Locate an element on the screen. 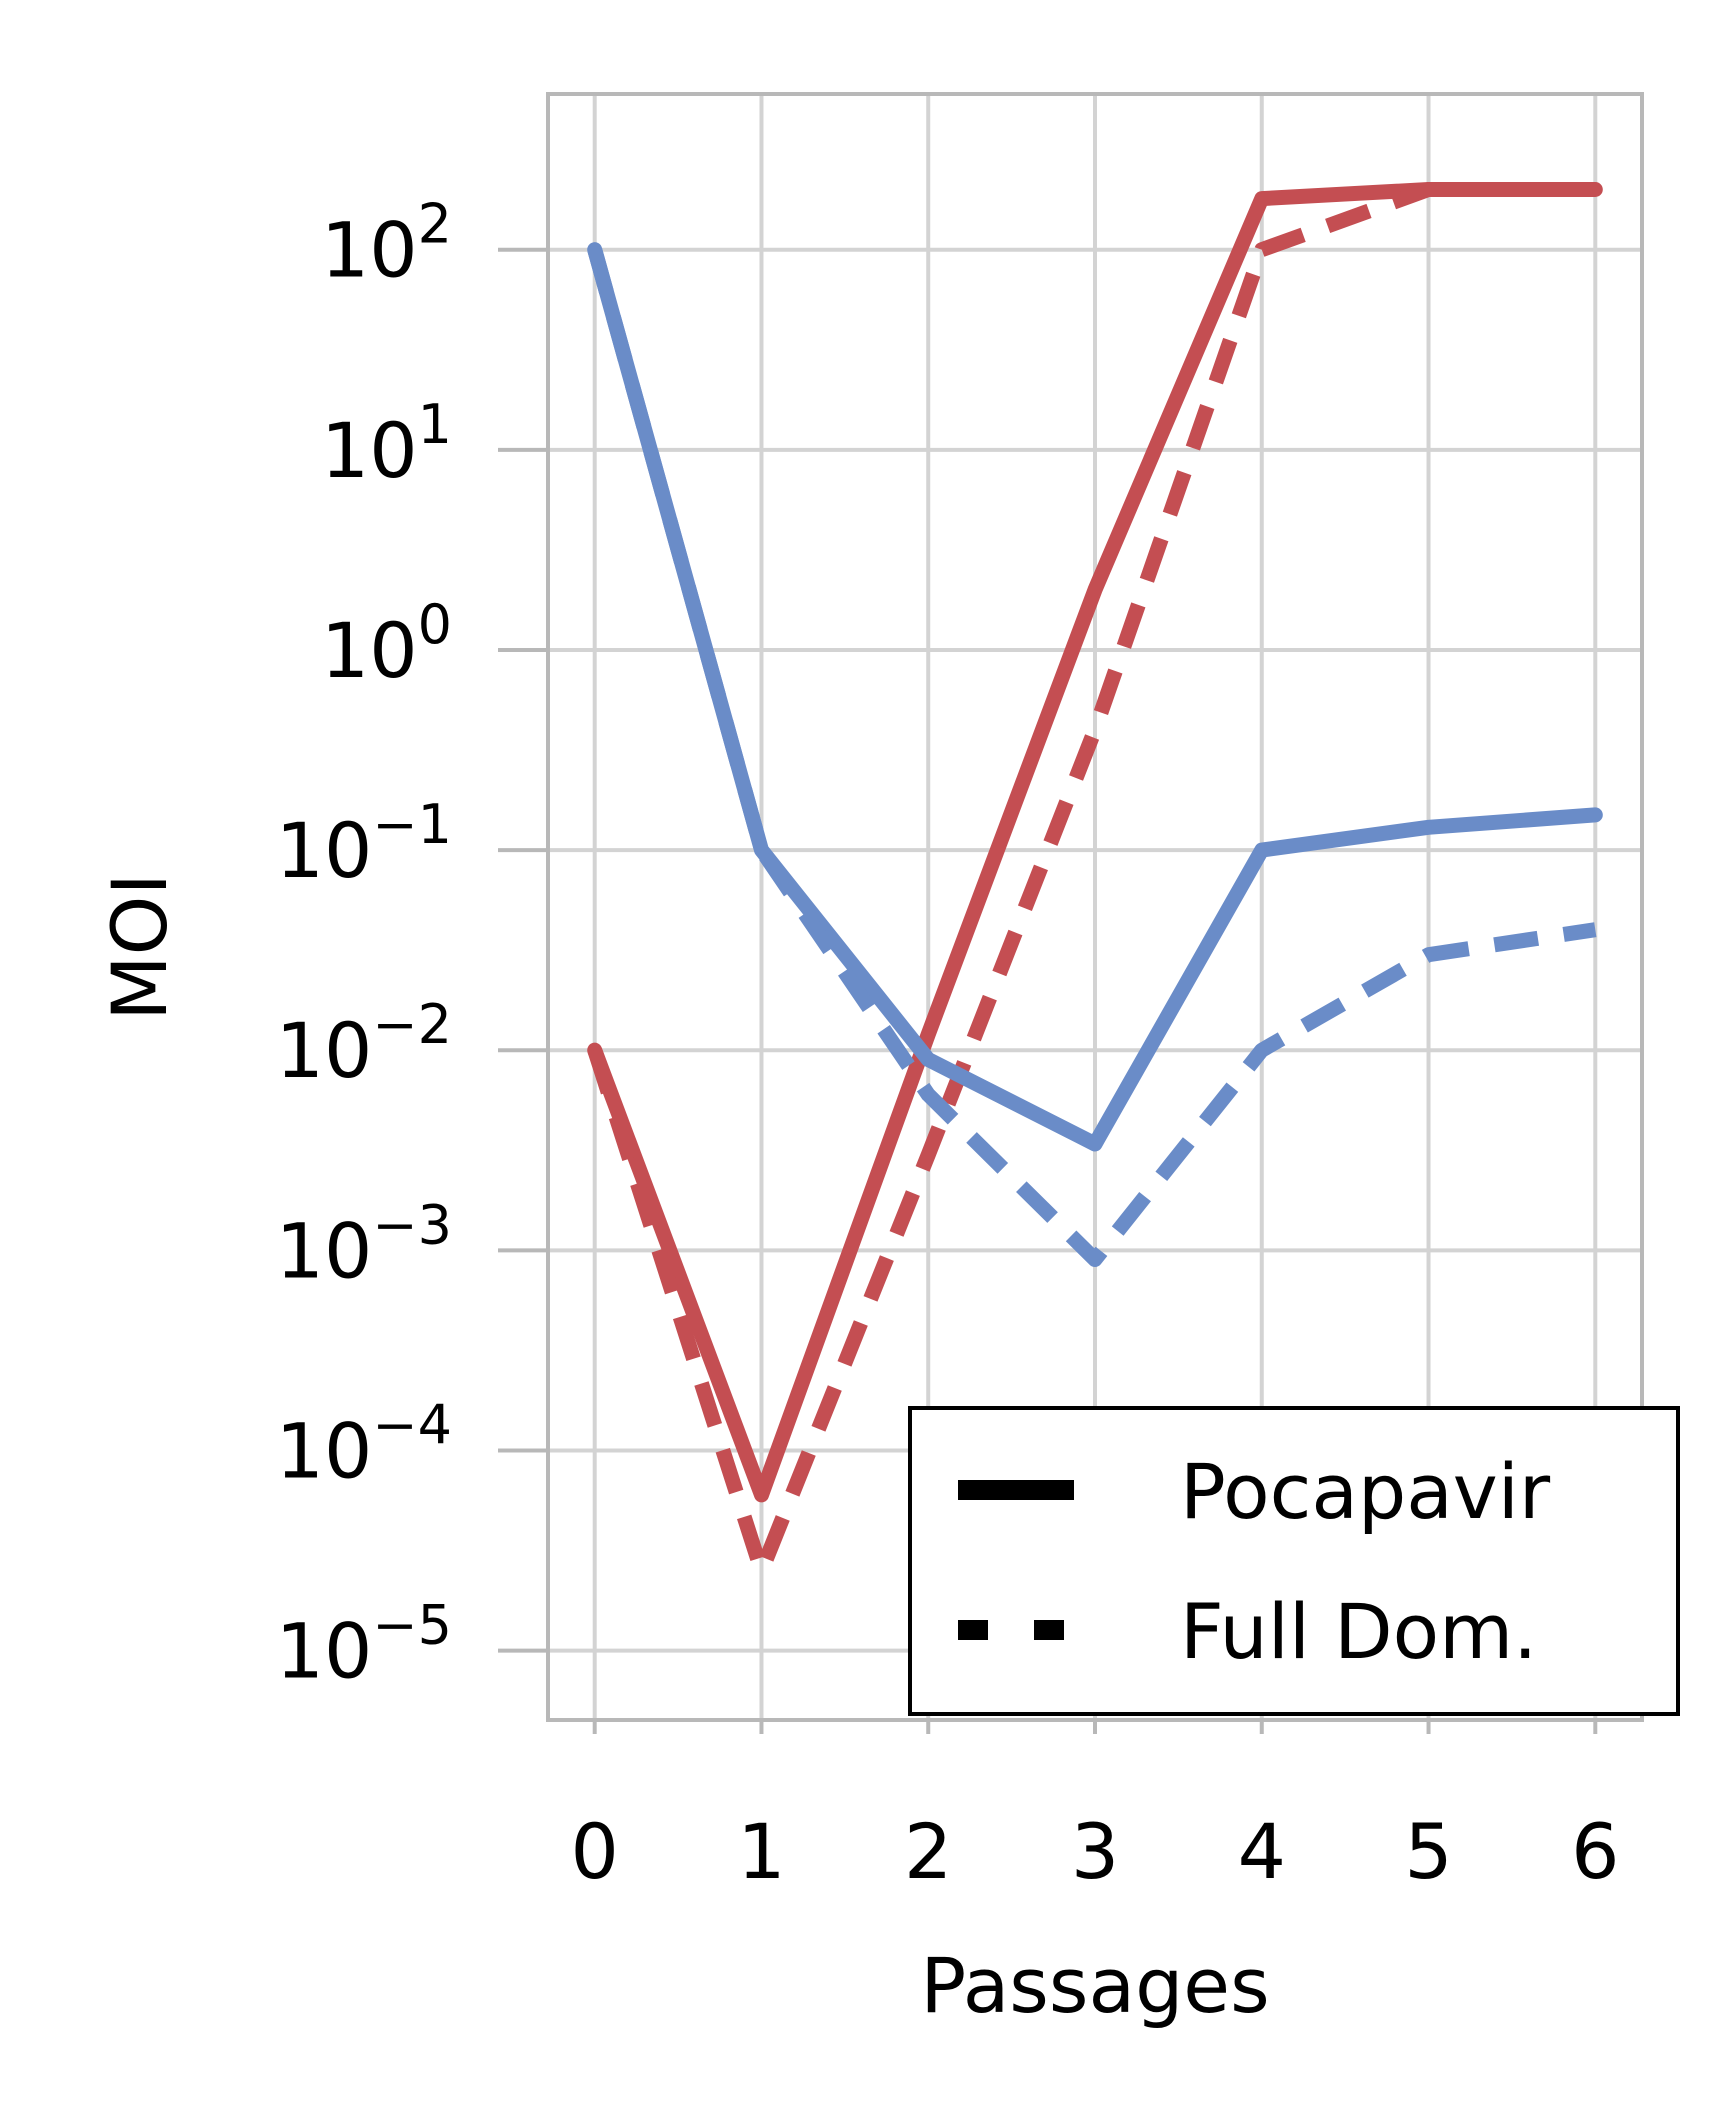 Image resolution: width=1732 pixels, height=2125 pixels. y-tick-label: 10⁻¹ is located at coordinates (364, 844).